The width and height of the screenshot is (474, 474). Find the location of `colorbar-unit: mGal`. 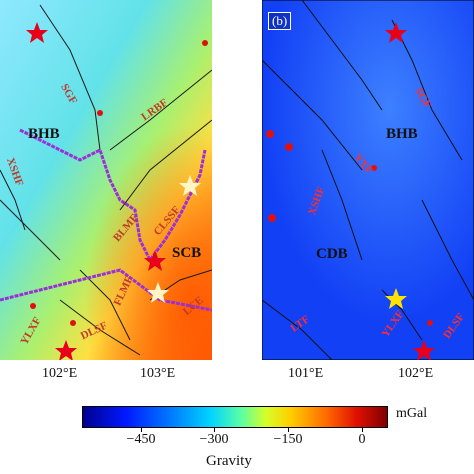

colorbar-unit: mGal is located at coordinates (412, 413).